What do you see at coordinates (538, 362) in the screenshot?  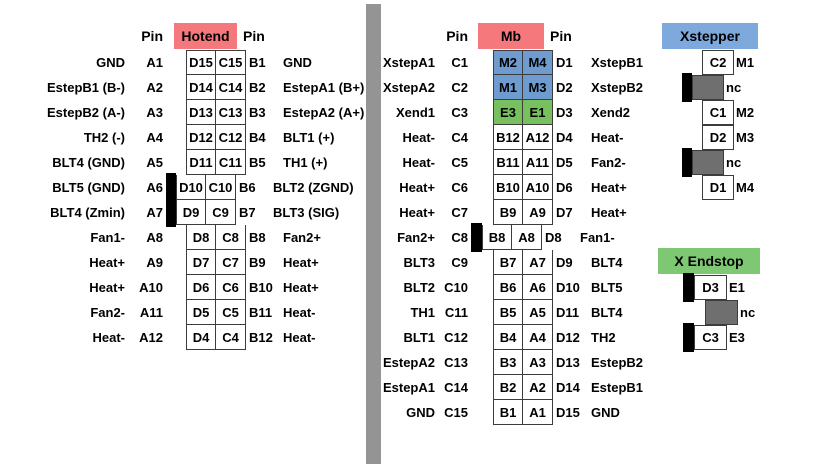 I see `pin-cell-right: A3` at bounding box center [538, 362].